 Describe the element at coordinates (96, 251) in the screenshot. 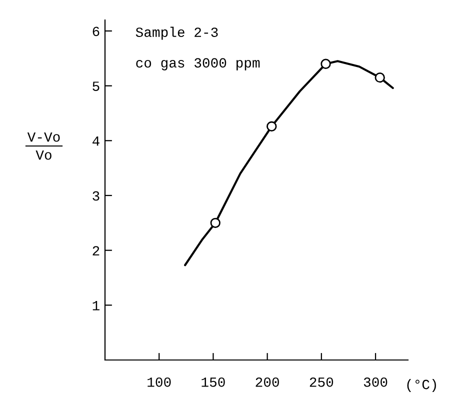

I see `y-tick-label: 2` at that location.